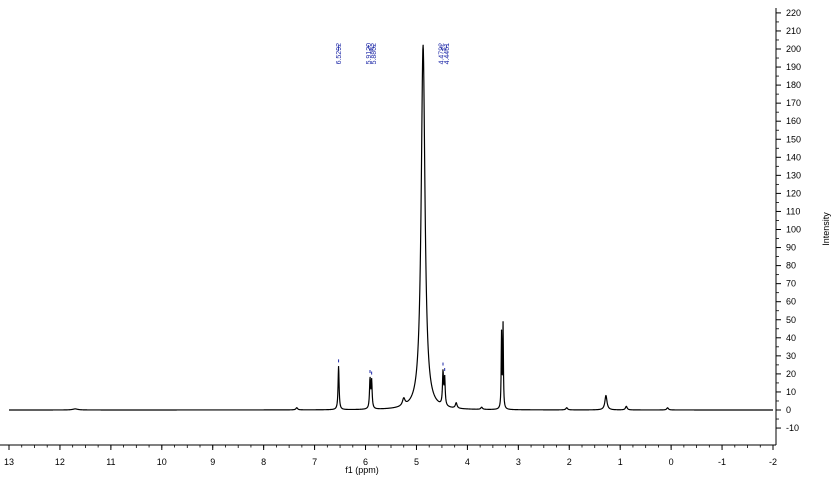 The width and height of the screenshot is (839, 480). Describe the element at coordinates (793, 31) in the screenshot. I see `y-tick-label: 210` at that location.